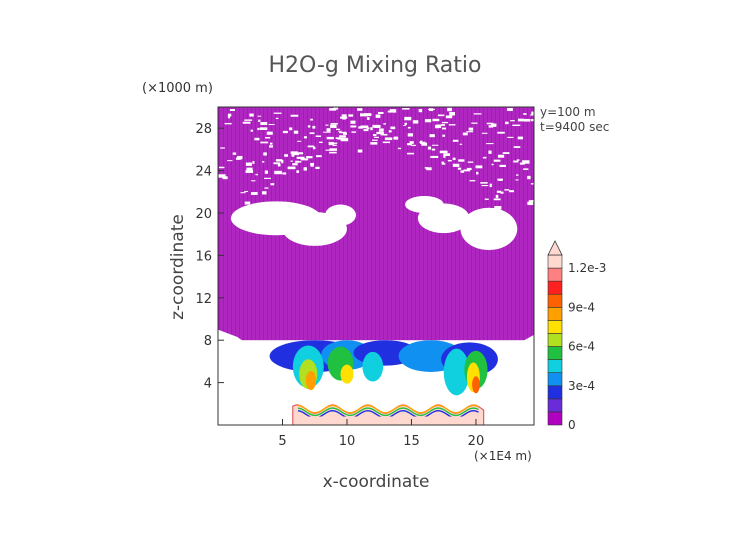  Describe the element at coordinates (203, 256) in the screenshot. I see `y-tick-label: 16` at that location.